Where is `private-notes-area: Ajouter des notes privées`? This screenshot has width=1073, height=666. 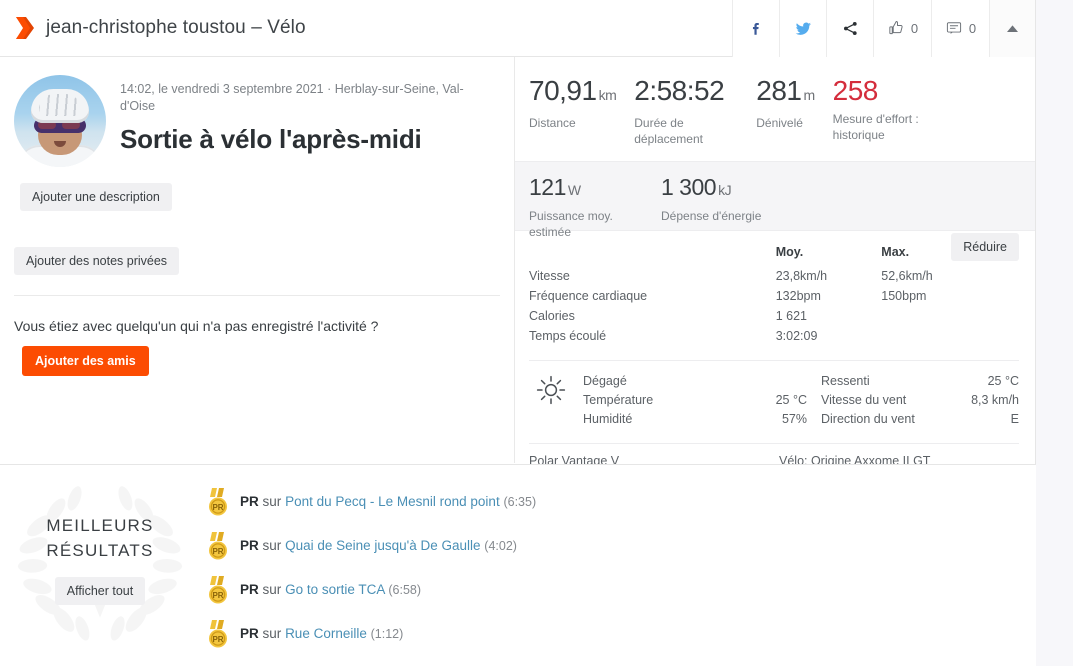
private-notes-area: Ajouter des notes privées is located at coordinates (257, 261).